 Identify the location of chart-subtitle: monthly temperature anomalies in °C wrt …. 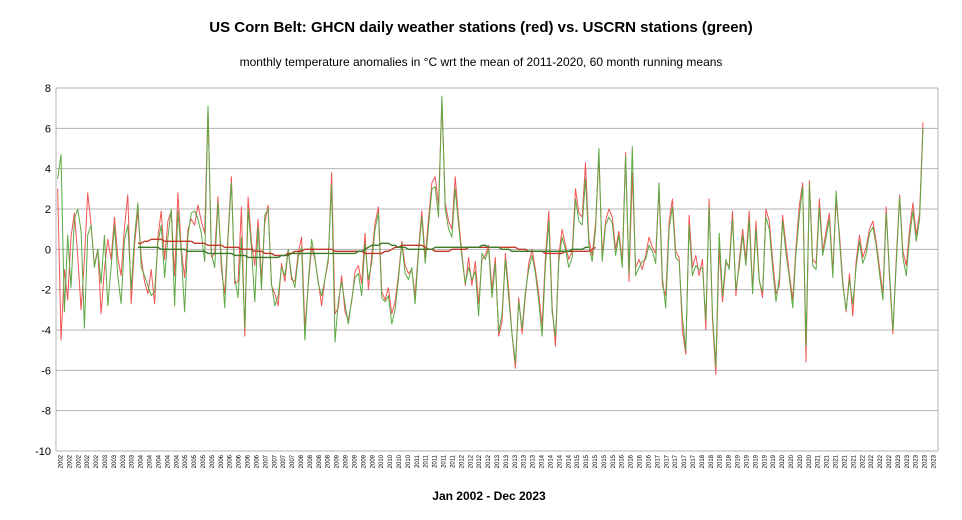
(481, 62).